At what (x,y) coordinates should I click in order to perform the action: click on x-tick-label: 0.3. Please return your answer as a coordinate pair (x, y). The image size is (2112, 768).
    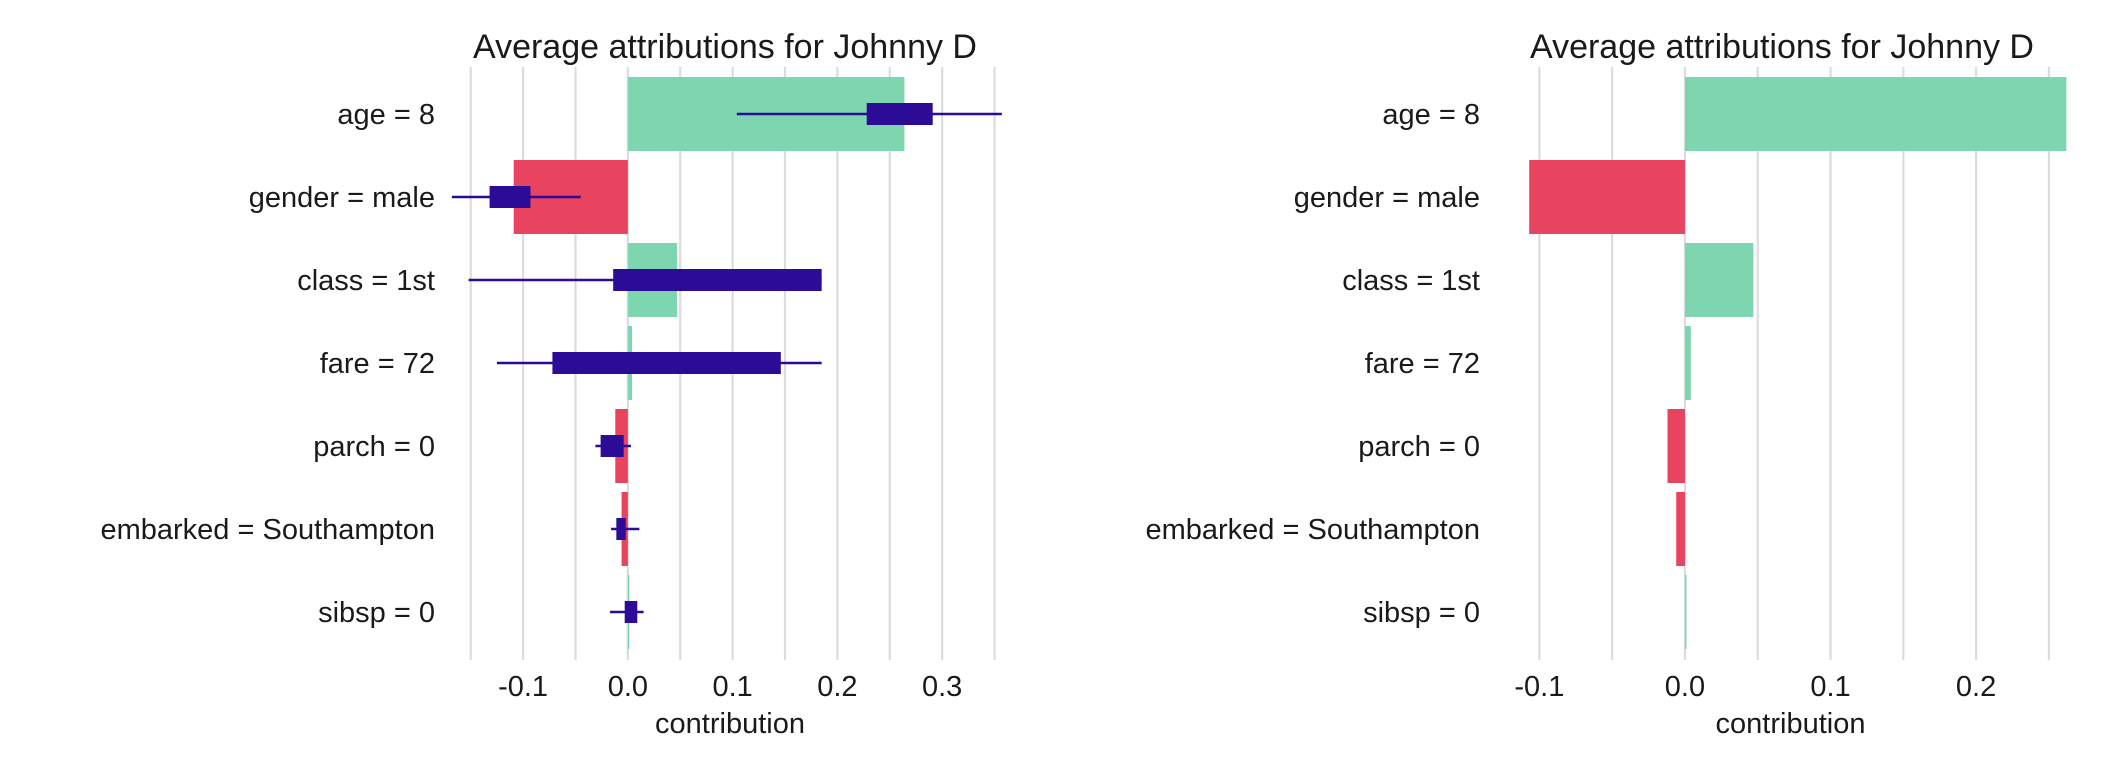
    Looking at the image, I should click on (942, 687).